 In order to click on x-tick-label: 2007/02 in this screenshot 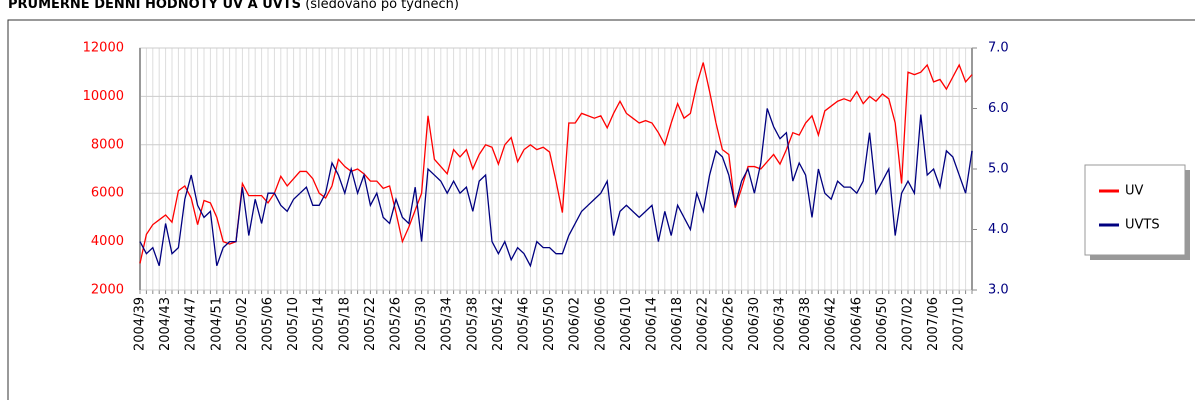, I will do `click(908, 324)`.